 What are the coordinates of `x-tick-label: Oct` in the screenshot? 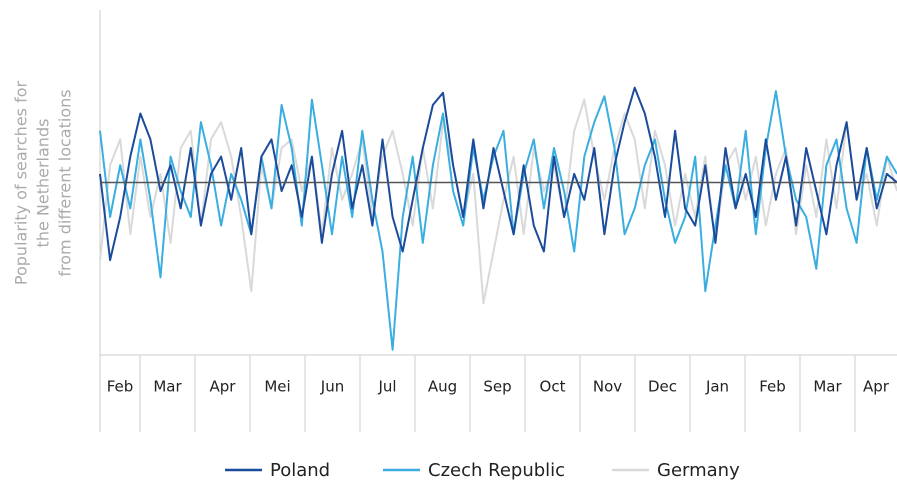 It's located at (553, 387).